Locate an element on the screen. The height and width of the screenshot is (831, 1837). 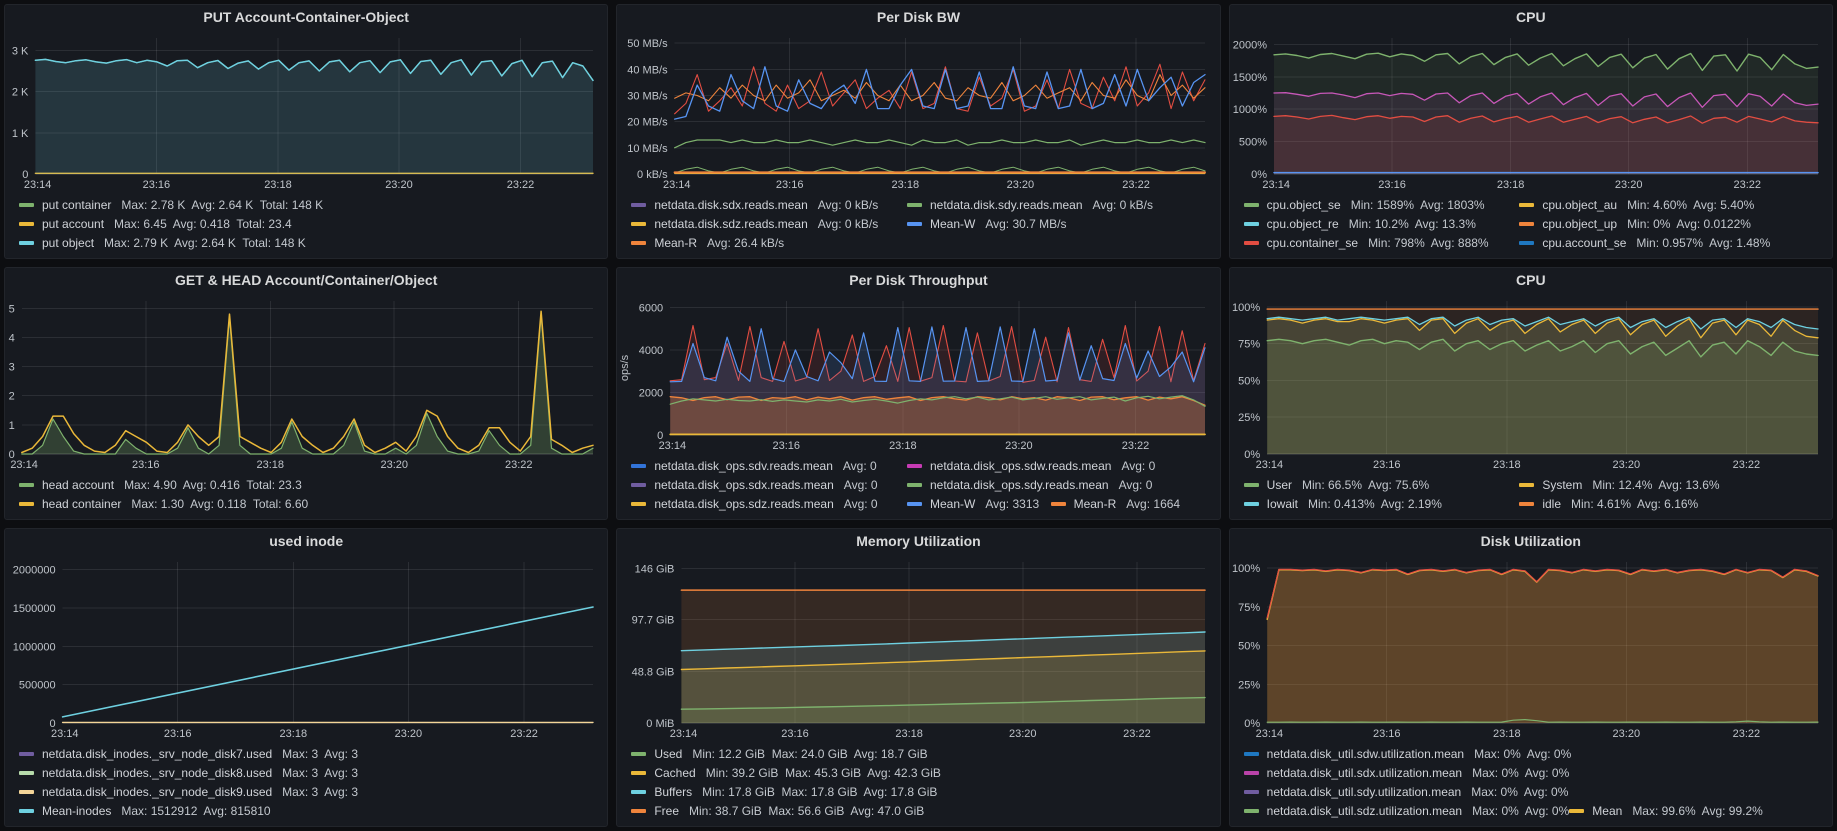
legend-item: netdata.disk.sdx.reads.mean Avg: 0 kB/s is located at coordinates (769, 205).